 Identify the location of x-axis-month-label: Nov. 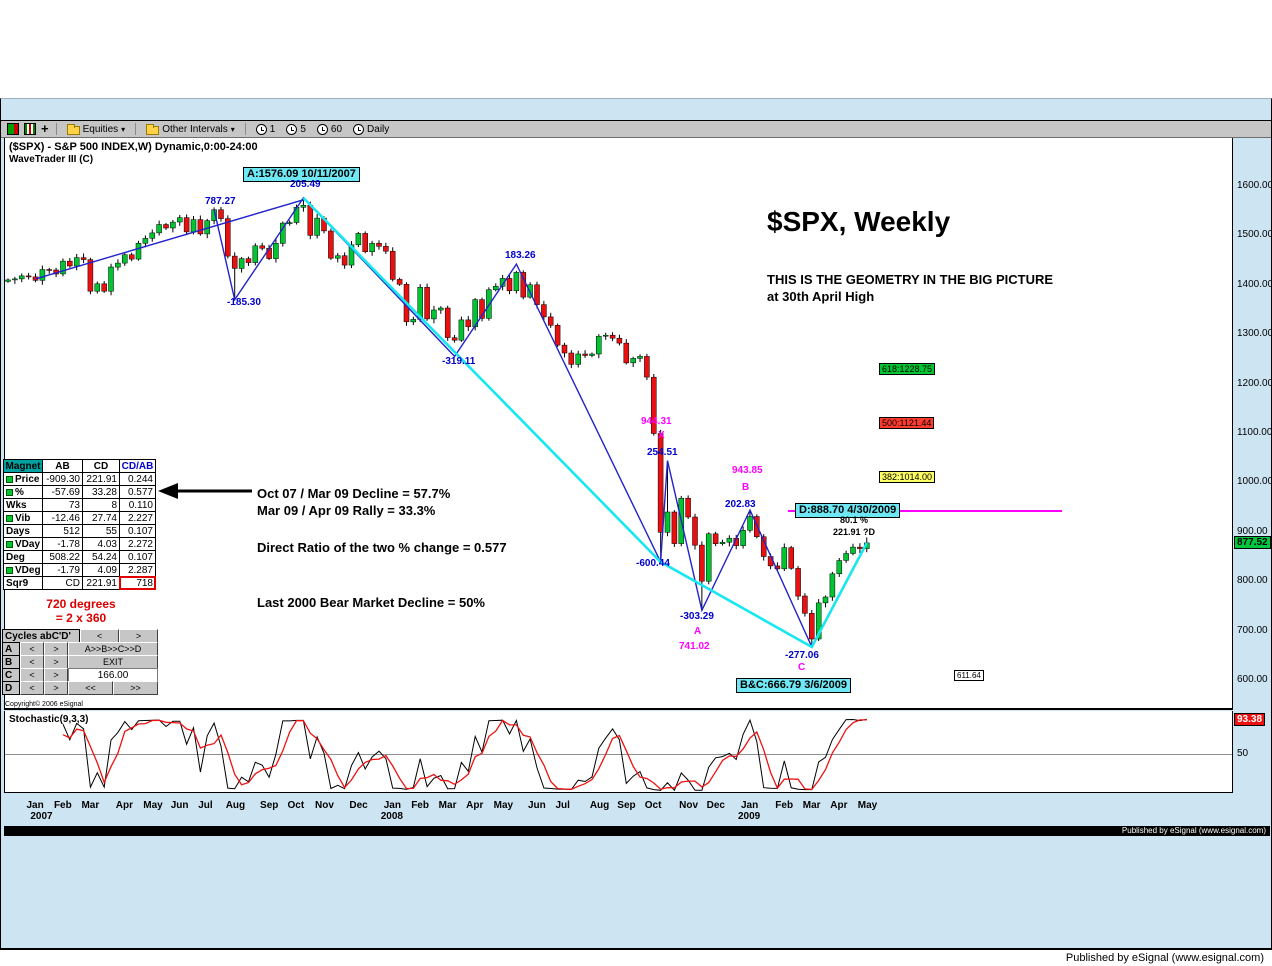
(689, 805).